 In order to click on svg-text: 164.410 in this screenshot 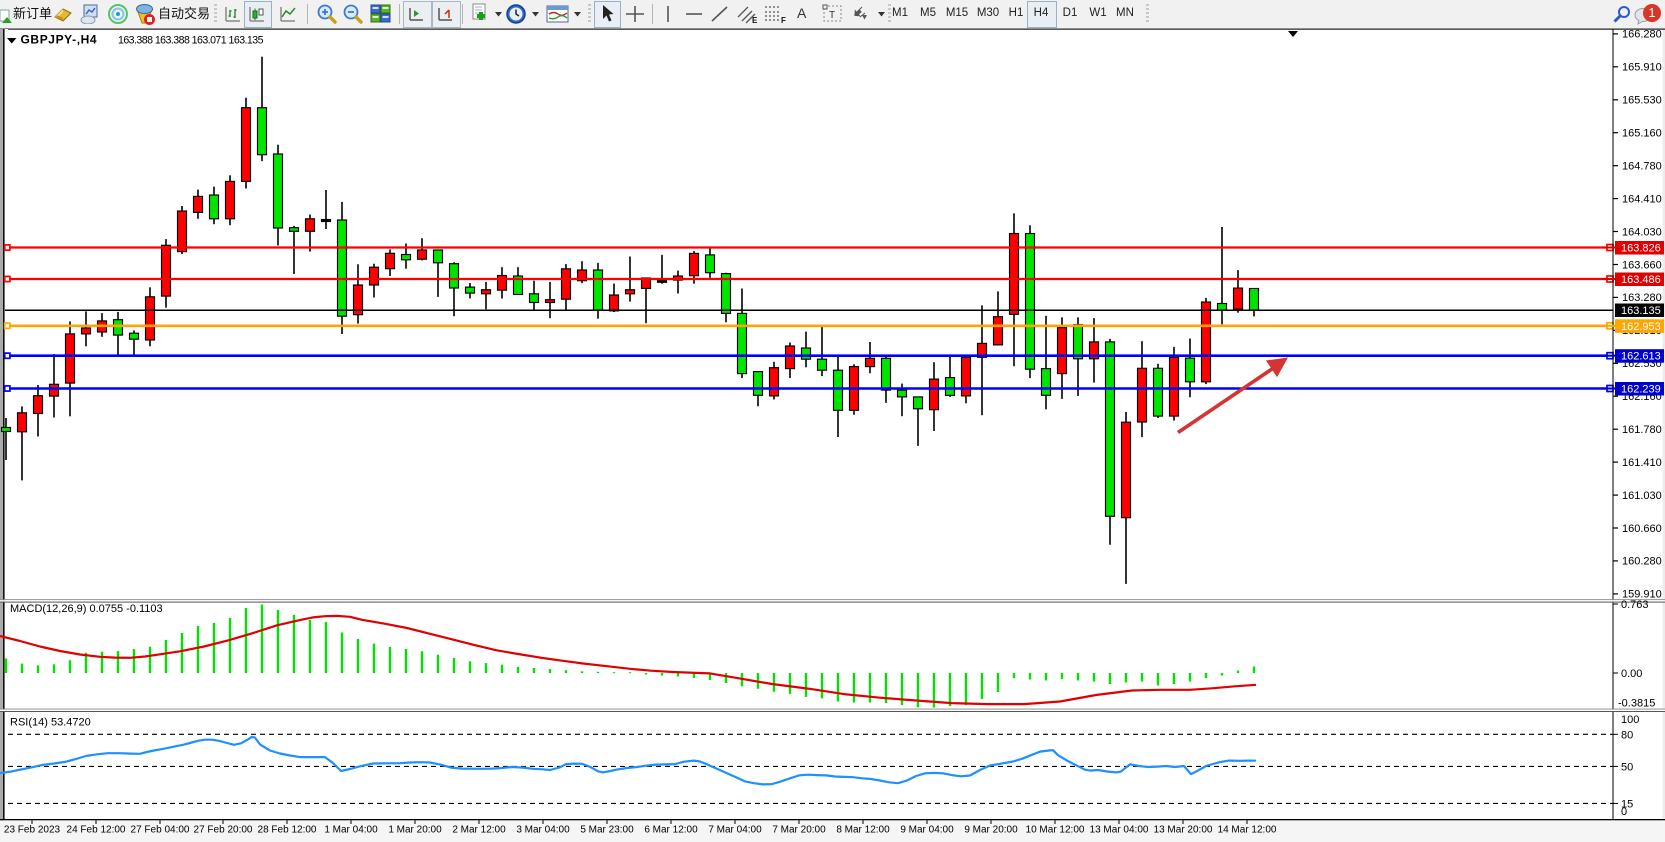, I will do `click(1642, 199)`.